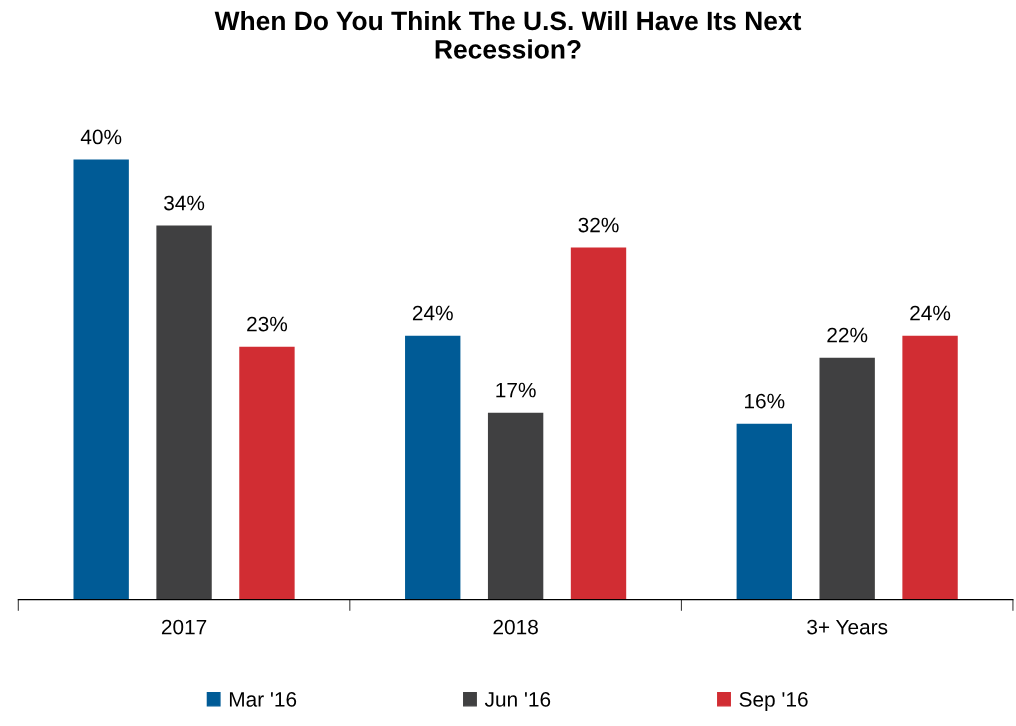  I want to click on legend-label: Sep '16, so click(773, 701).